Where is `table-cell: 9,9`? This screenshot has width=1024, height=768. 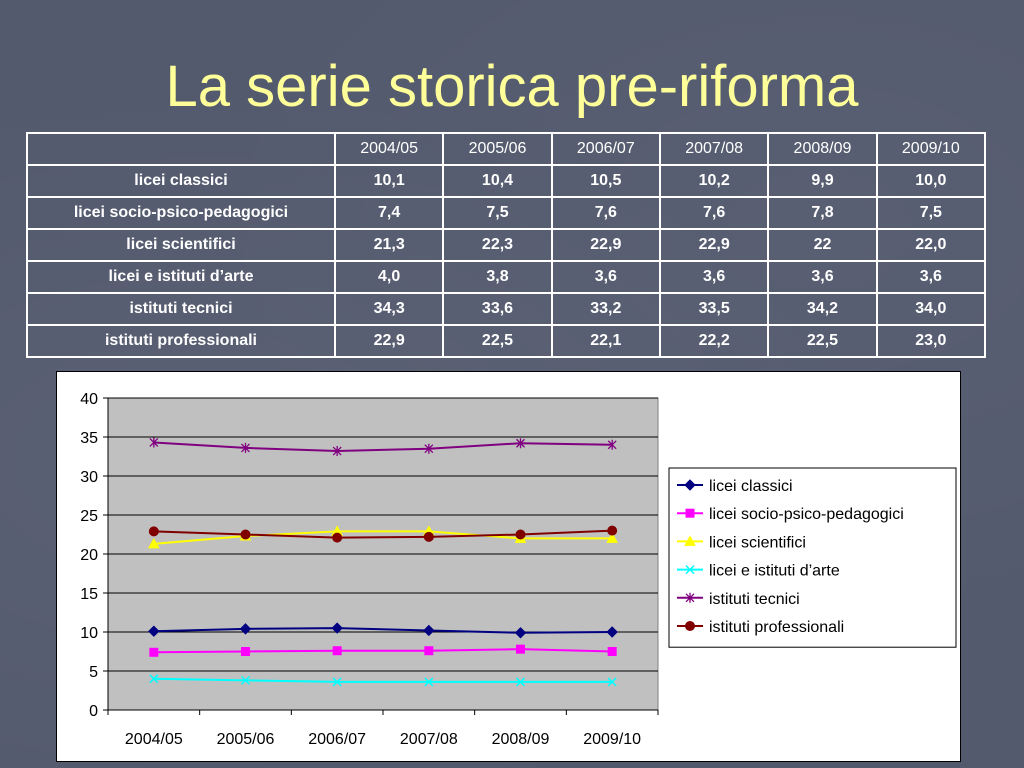 table-cell: 9,9 is located at coordinates (822, 181).